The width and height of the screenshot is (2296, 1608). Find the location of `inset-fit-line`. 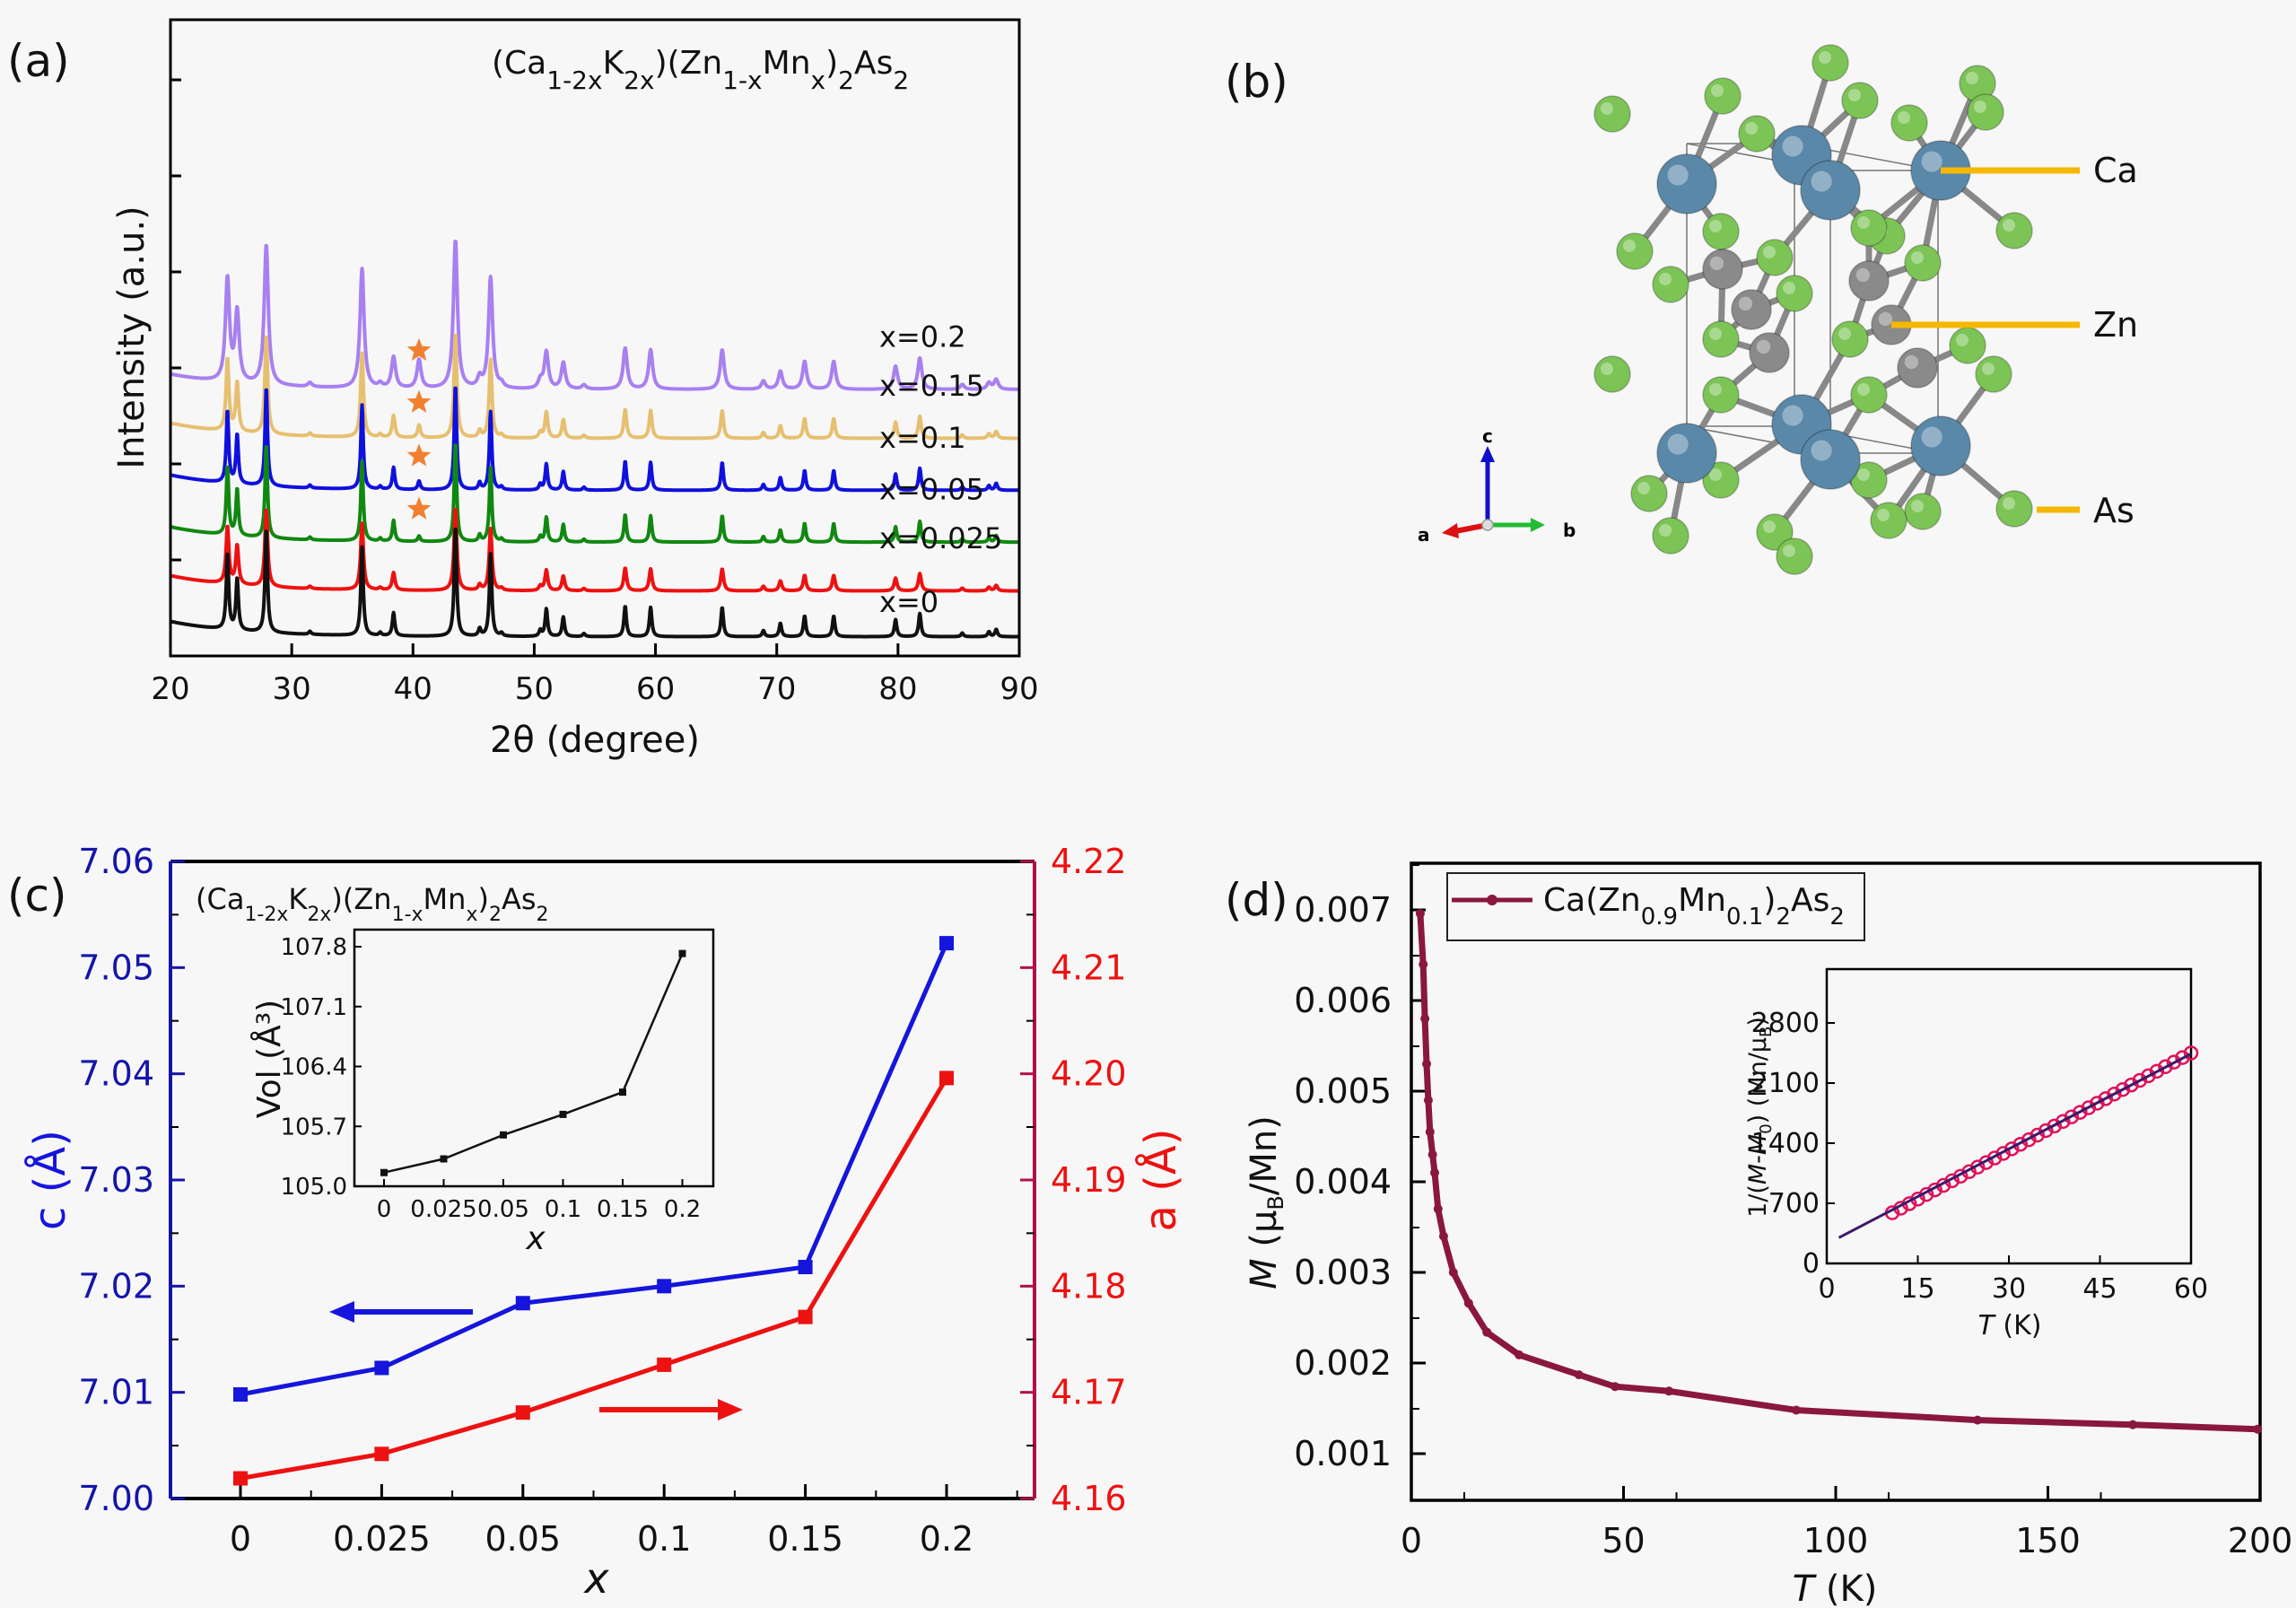

inset-fit-line is located at coordinates (2015, 1146).